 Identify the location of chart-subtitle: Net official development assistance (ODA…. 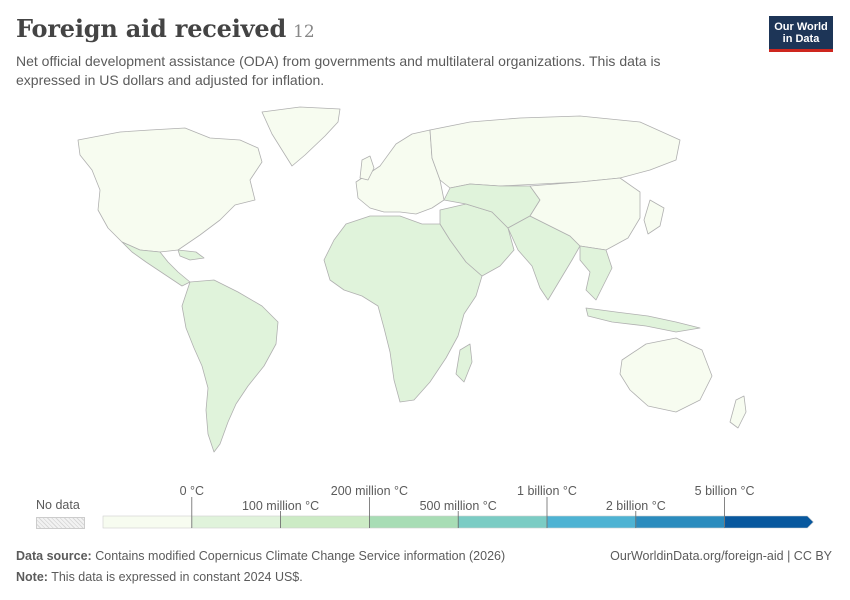
(338, 70).